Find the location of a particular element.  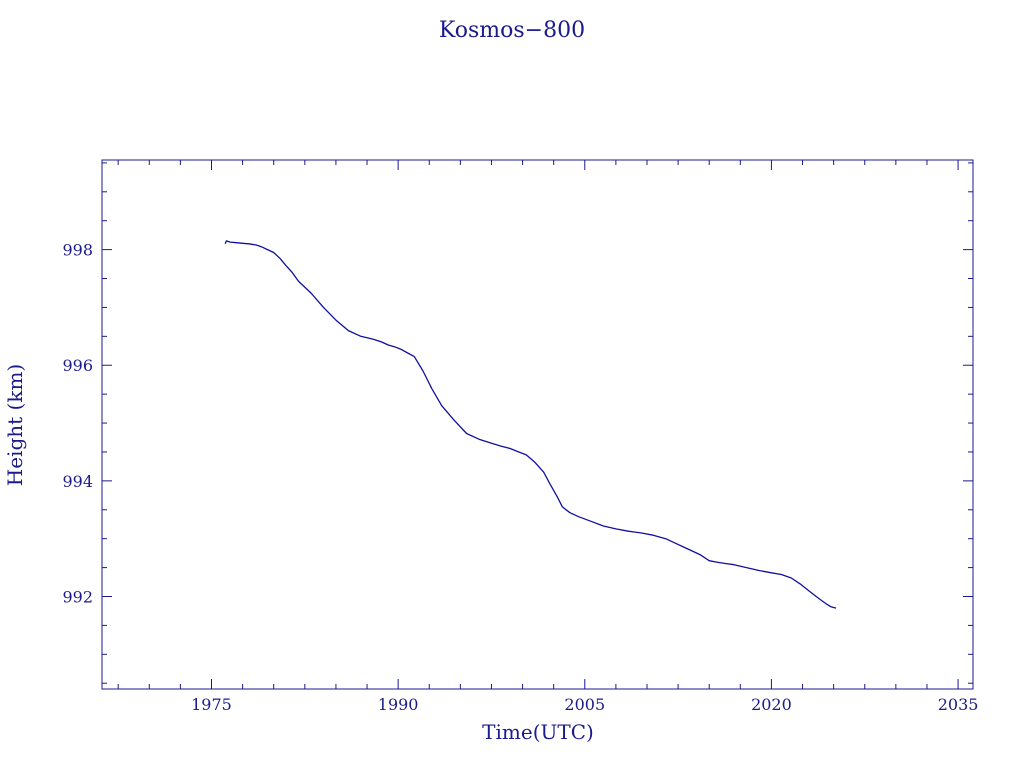

x-tick-label: 1990 is located at coordinates (398, 704).